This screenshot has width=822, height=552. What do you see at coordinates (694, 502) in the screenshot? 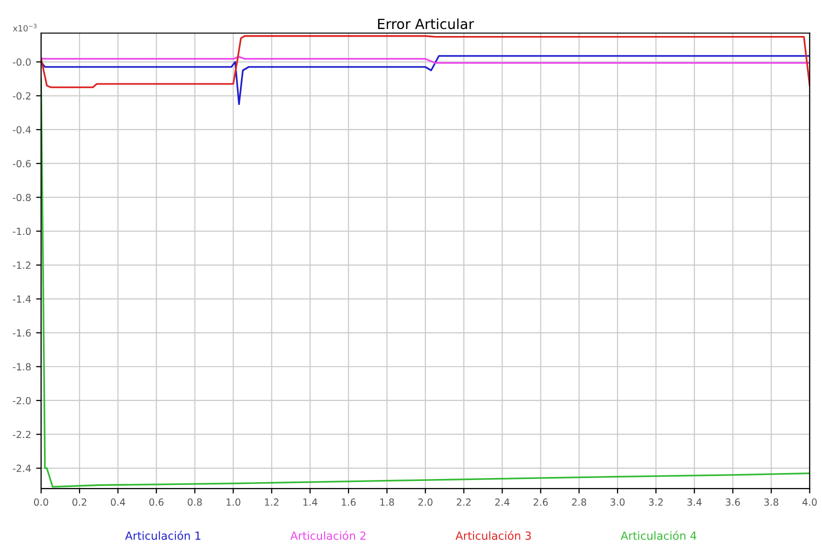
I see `x-tick-label: 3.4` at bounding box center [694, 502].